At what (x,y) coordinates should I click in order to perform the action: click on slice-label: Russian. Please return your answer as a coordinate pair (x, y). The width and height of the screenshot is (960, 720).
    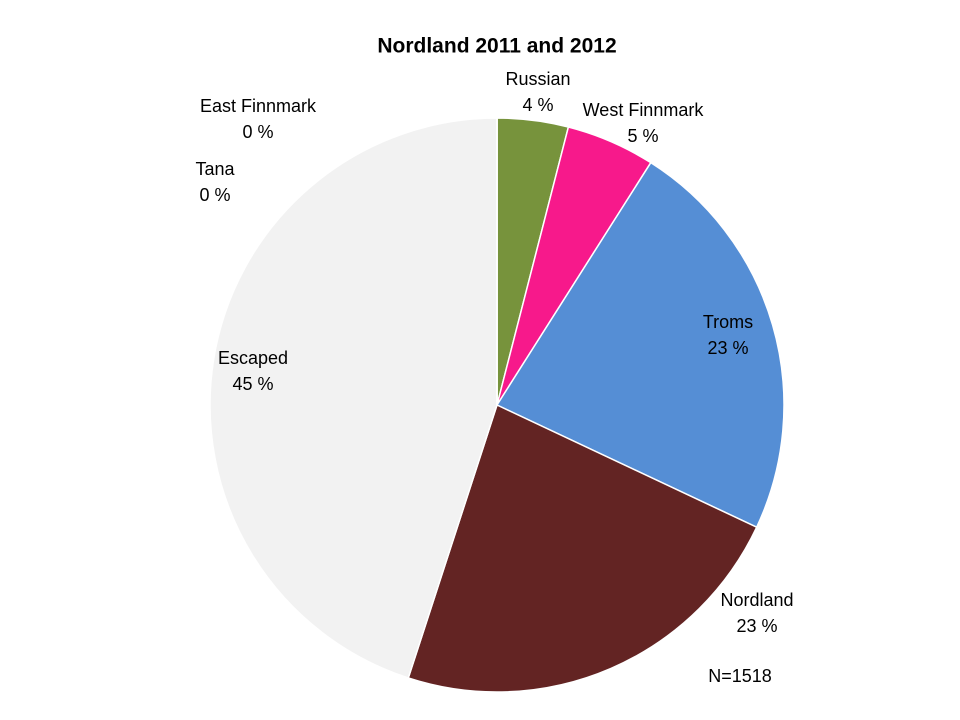
    Looking at the image, I should click on (537, 79).